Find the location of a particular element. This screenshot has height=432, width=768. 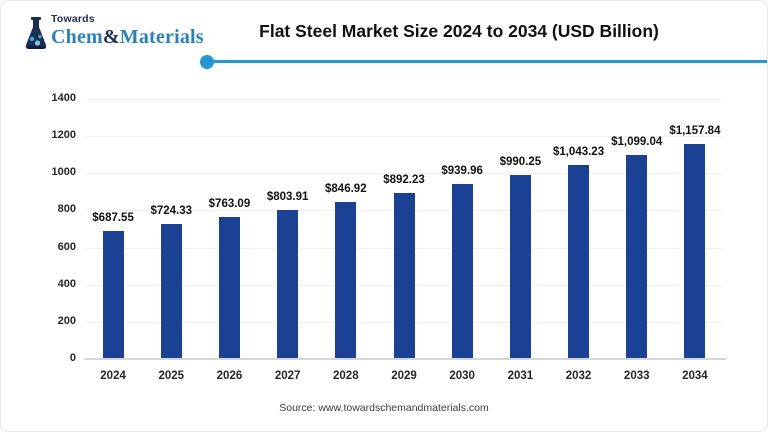

bar-2031 is located at coordinates (520, 266).